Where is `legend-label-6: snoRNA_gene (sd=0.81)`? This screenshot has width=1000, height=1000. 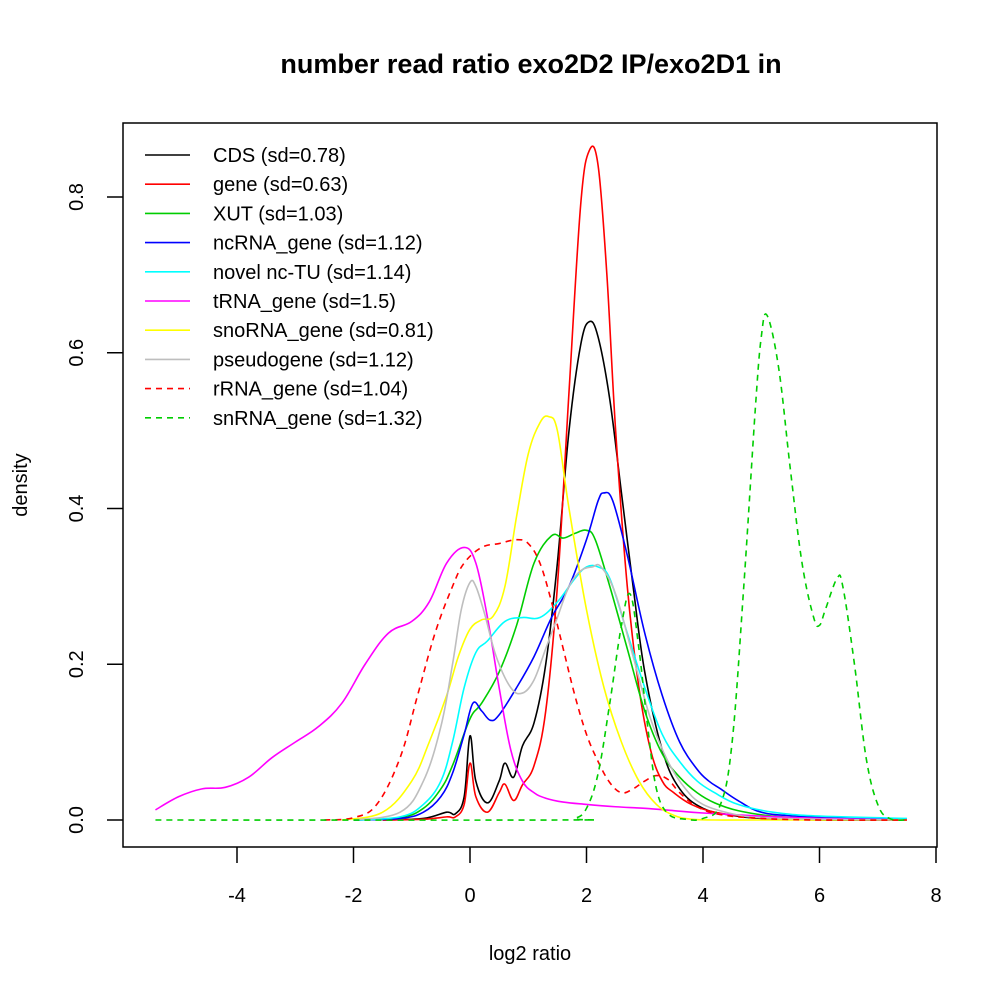 legend-label-6: snoRNA_gene (sd=0.81) is located at coordinates (323, 331).